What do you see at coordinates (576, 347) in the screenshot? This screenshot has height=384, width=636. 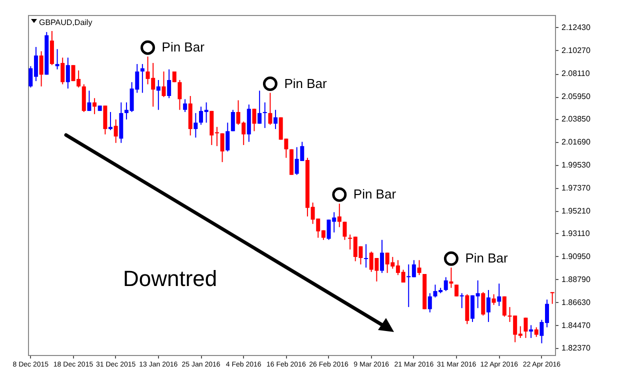 I see `y-tick-label: 1.82370` at bounding box center [576, 347].